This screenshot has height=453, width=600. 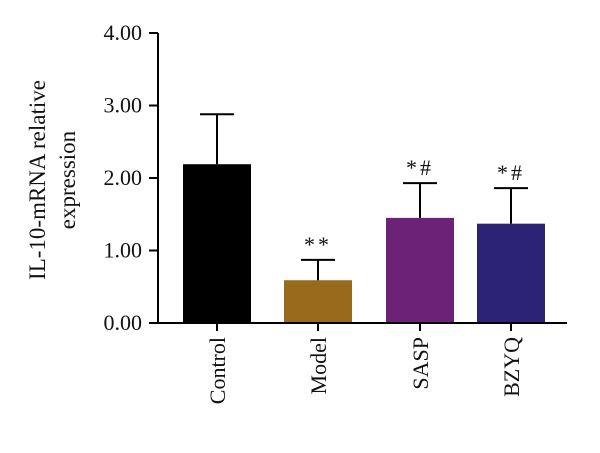 What do you see at coordinates (123, 105) in the screenshot?
I see `y-tick-label: 3.00` at bounding box center [123, 105].